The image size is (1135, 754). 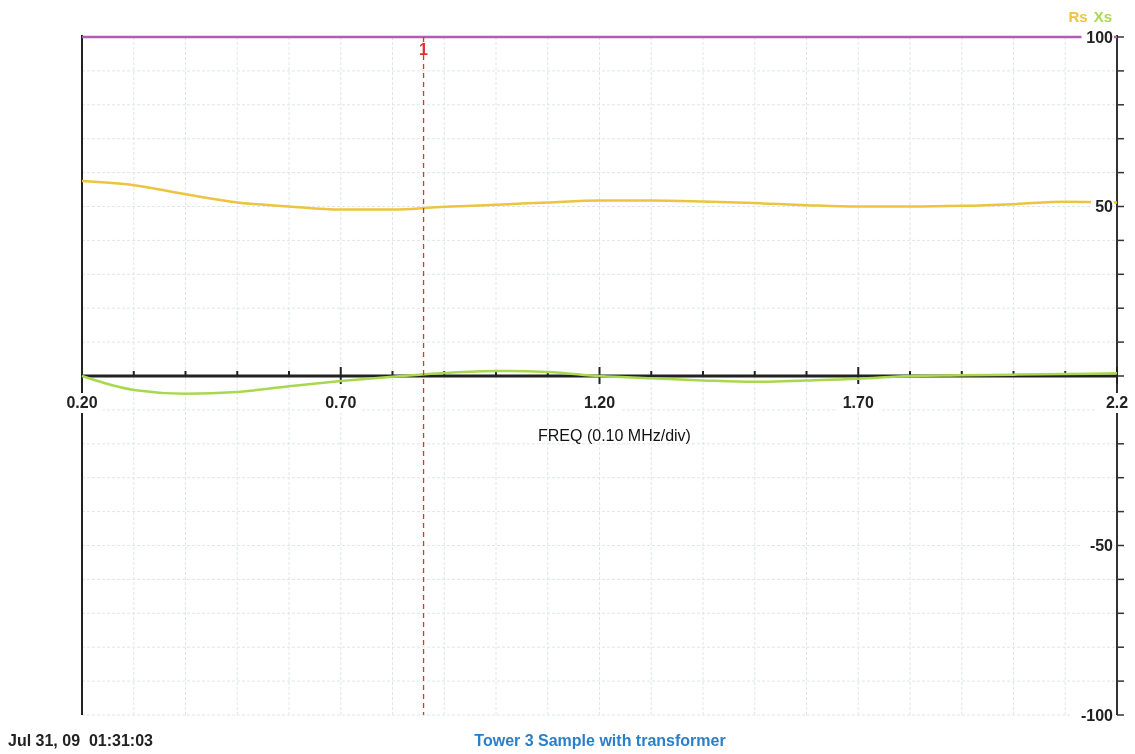 I want to click on text: Xs, so click(x=1102, y=16).